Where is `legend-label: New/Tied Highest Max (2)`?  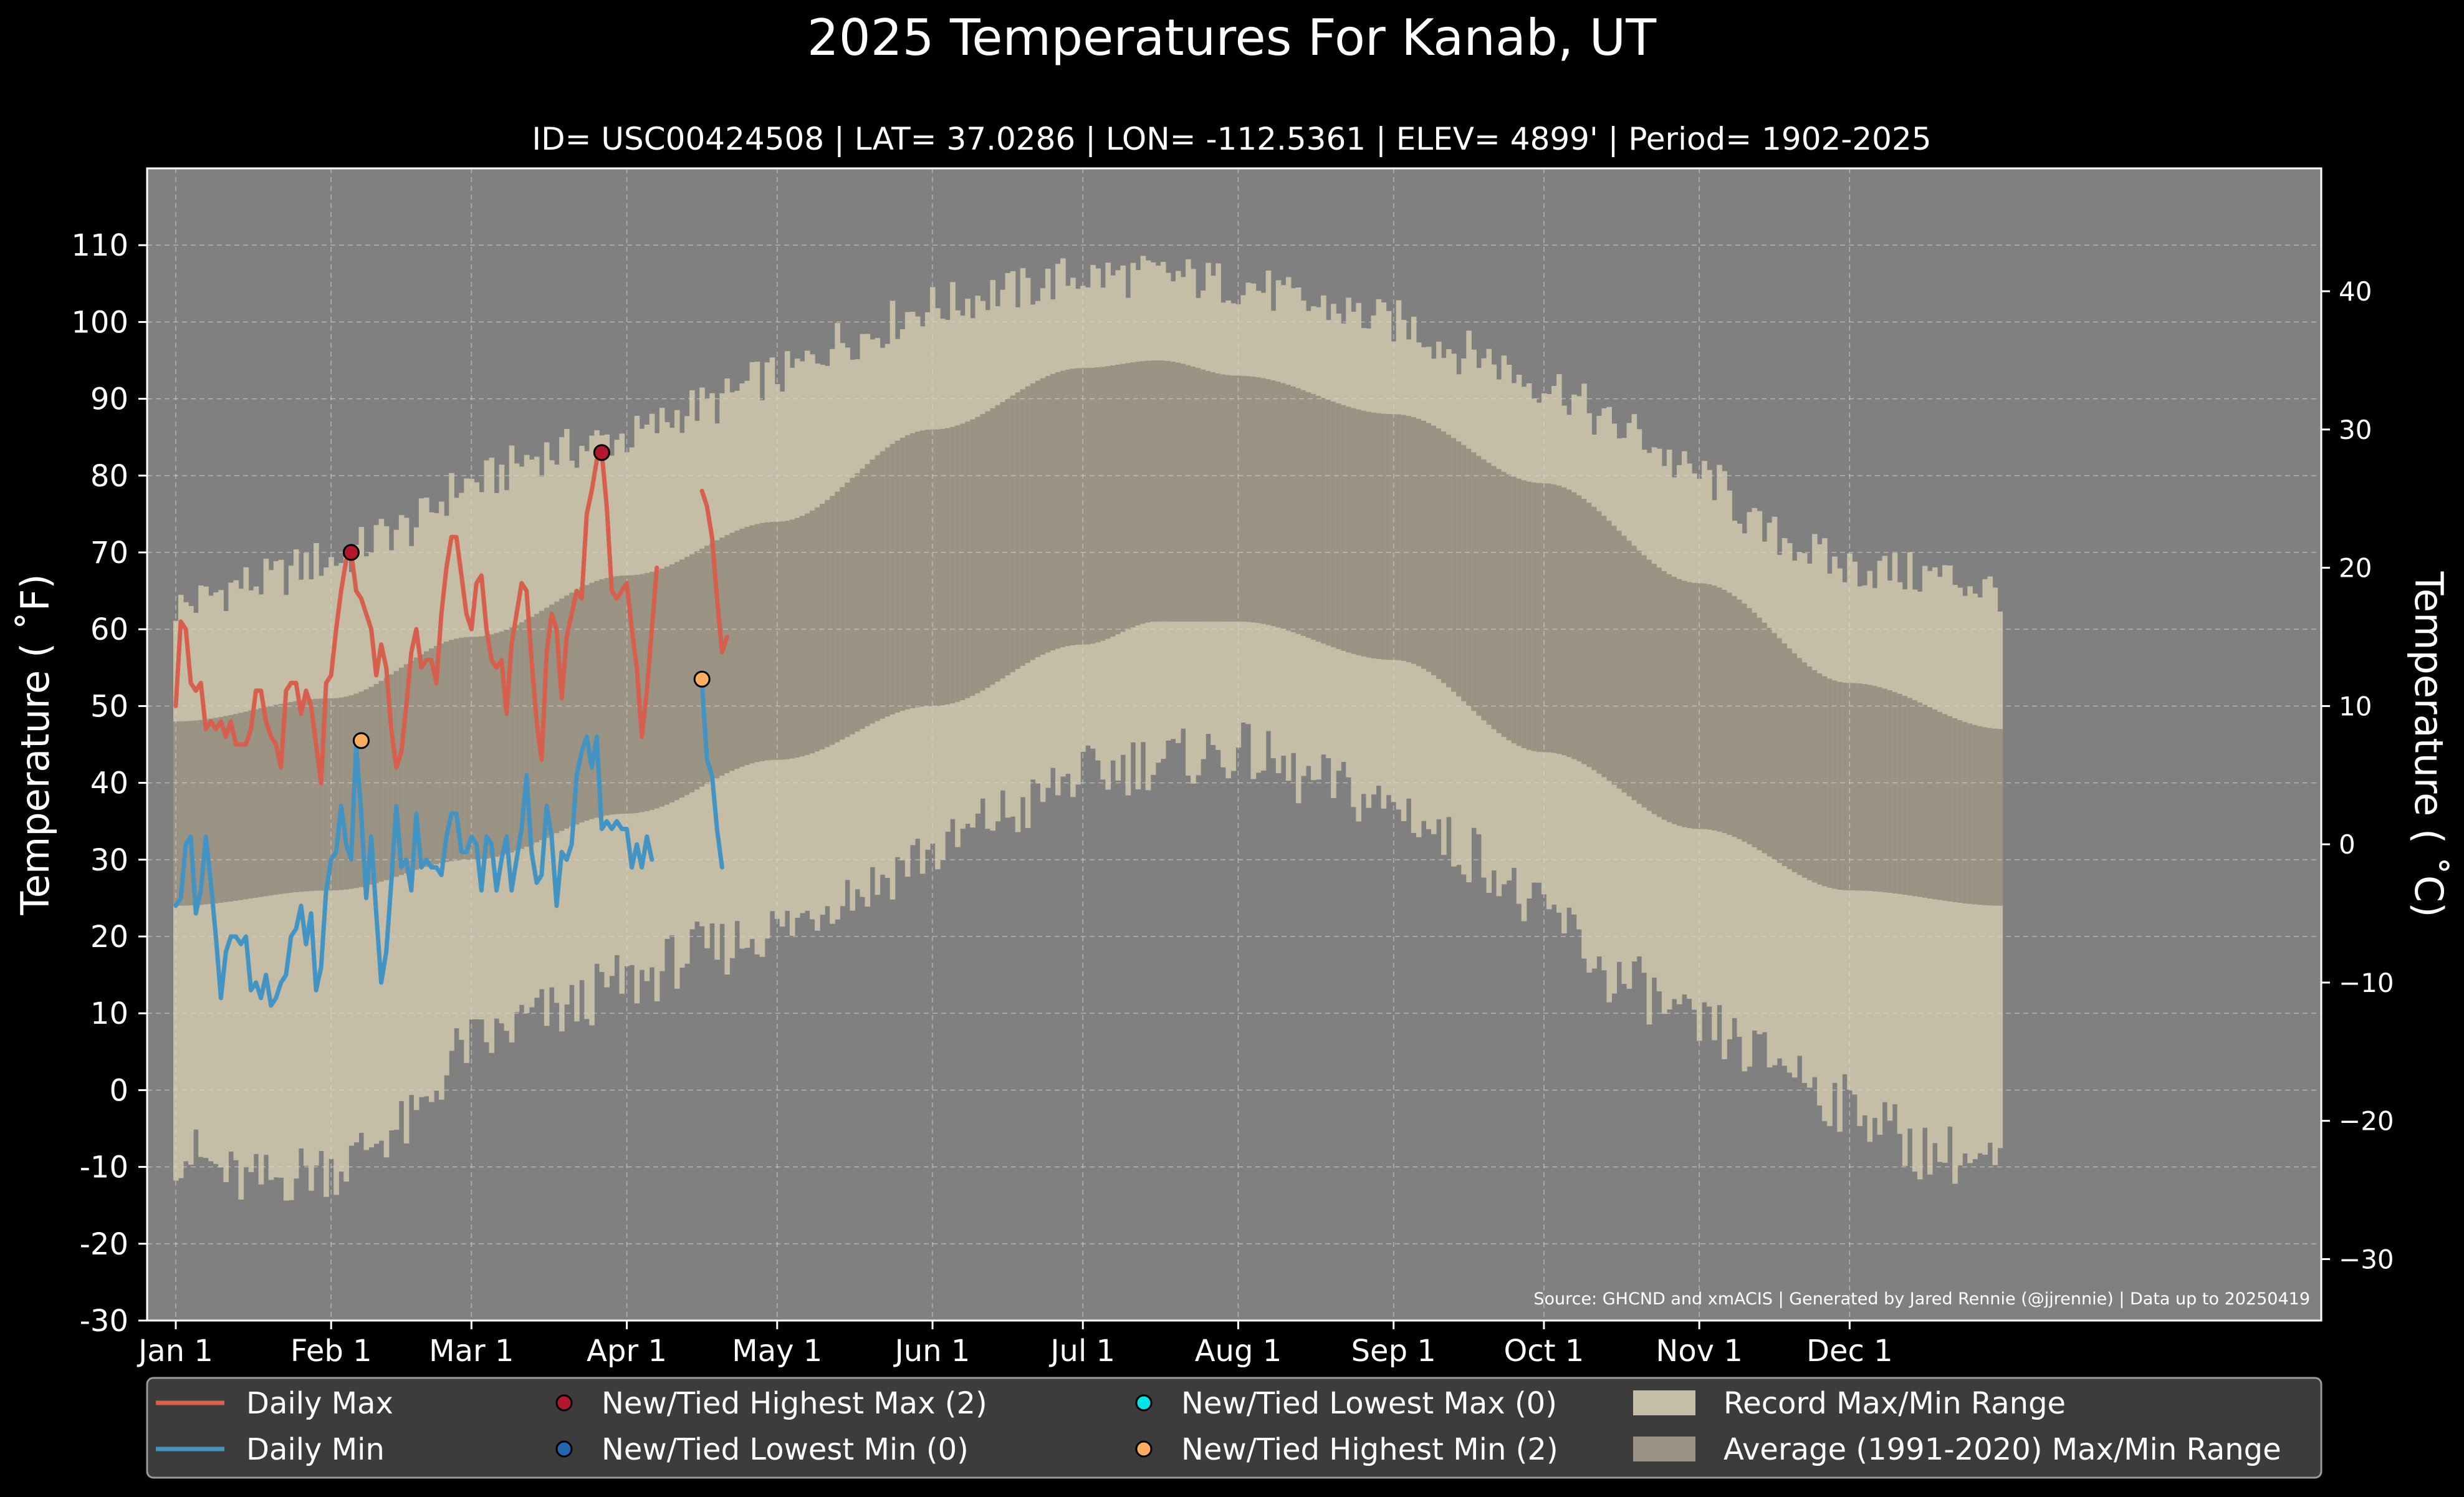 legend-label: New/Tied Highest Max (2) is located at coordinates (794, 1403).